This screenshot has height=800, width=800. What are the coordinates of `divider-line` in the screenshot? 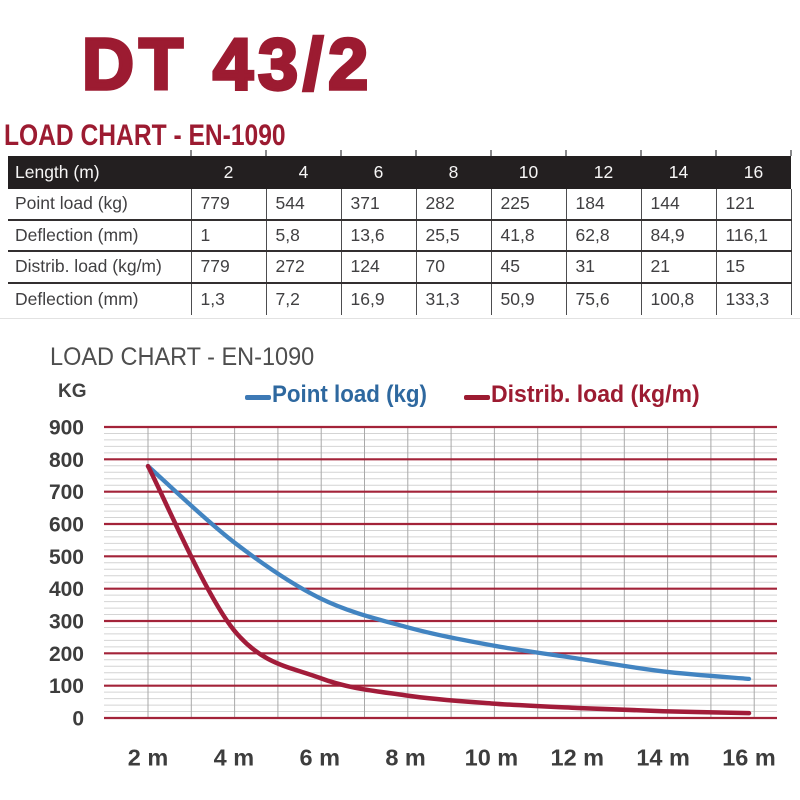 It's located at (400, 318).